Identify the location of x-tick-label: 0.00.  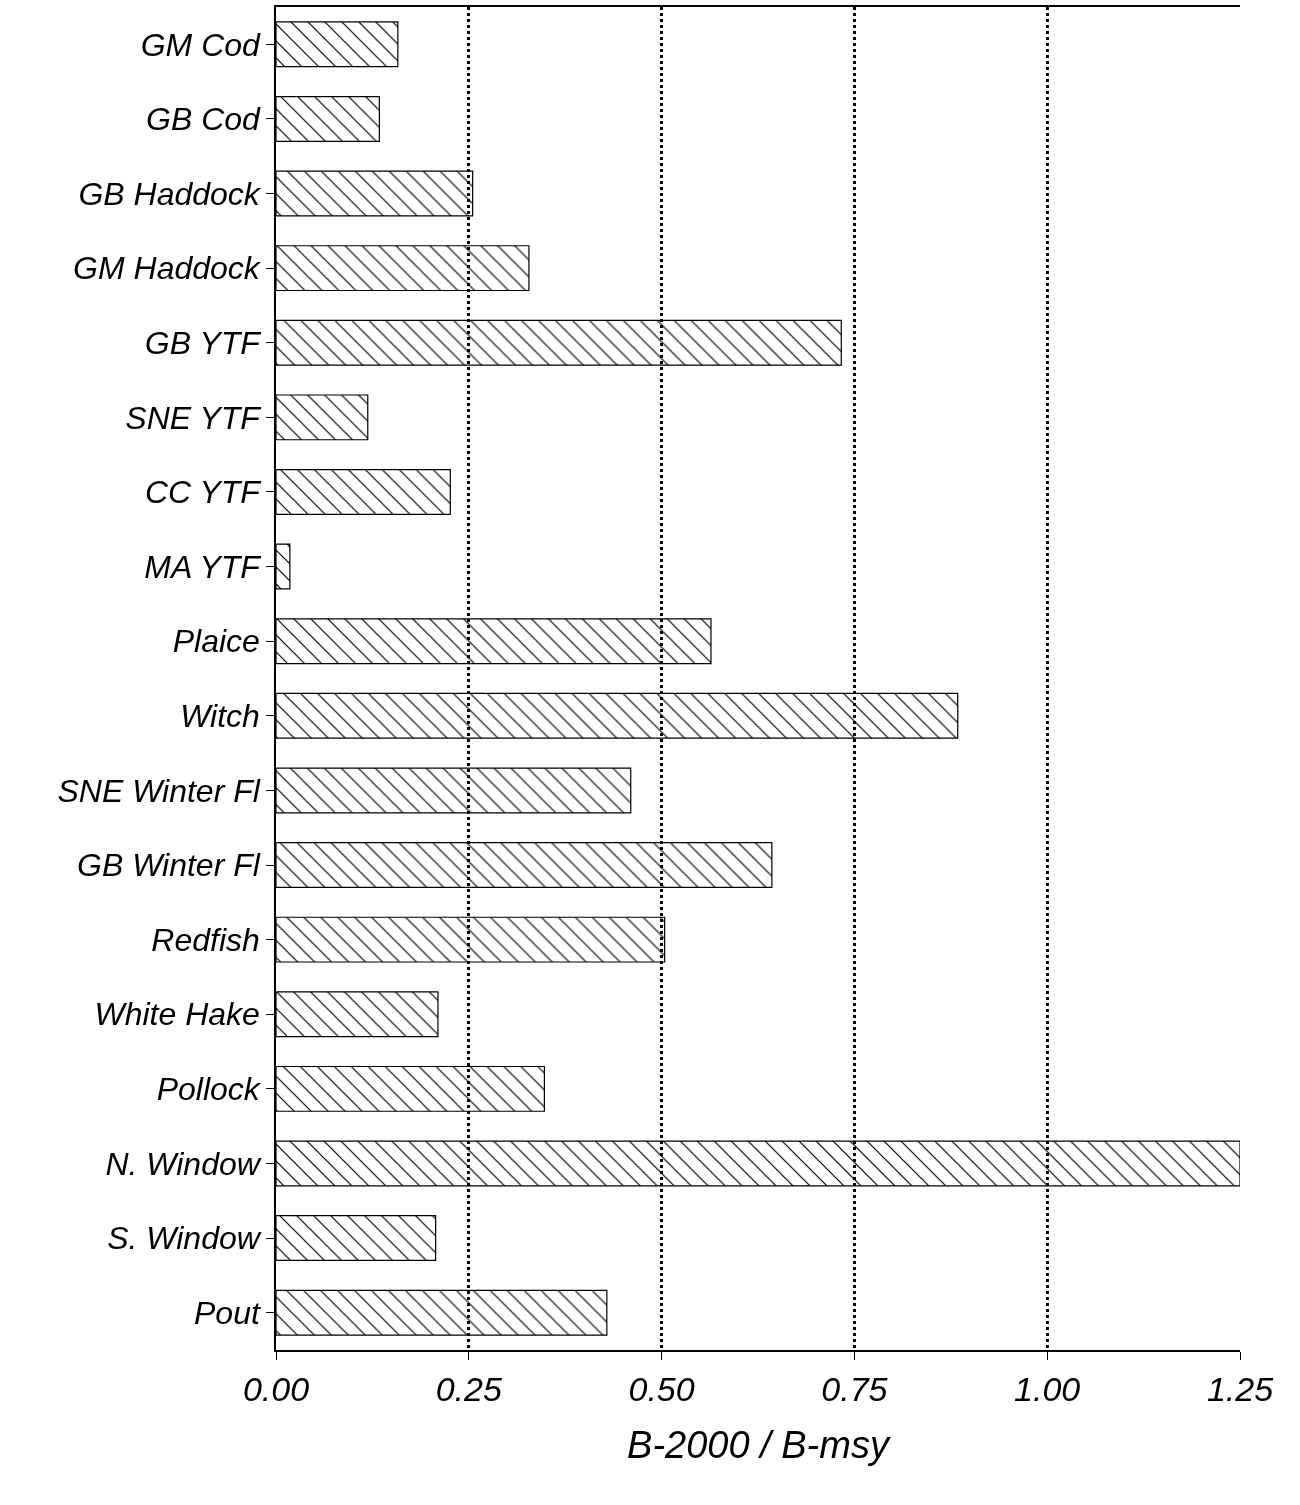
(276, 1388).